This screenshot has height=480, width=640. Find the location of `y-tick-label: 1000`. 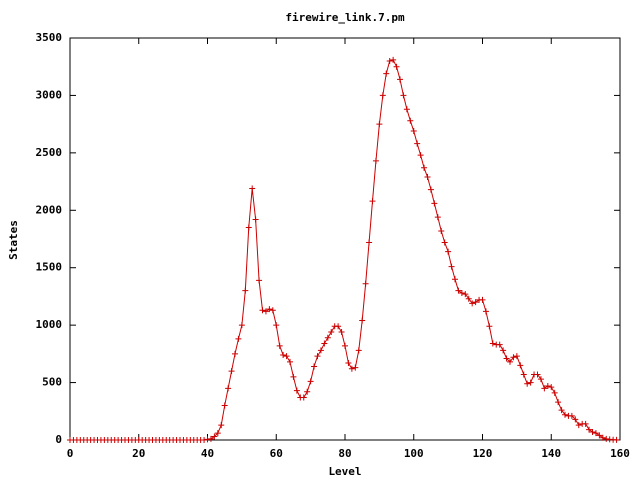

y-tick-label: 1000 is located at coordinates (49, 324).